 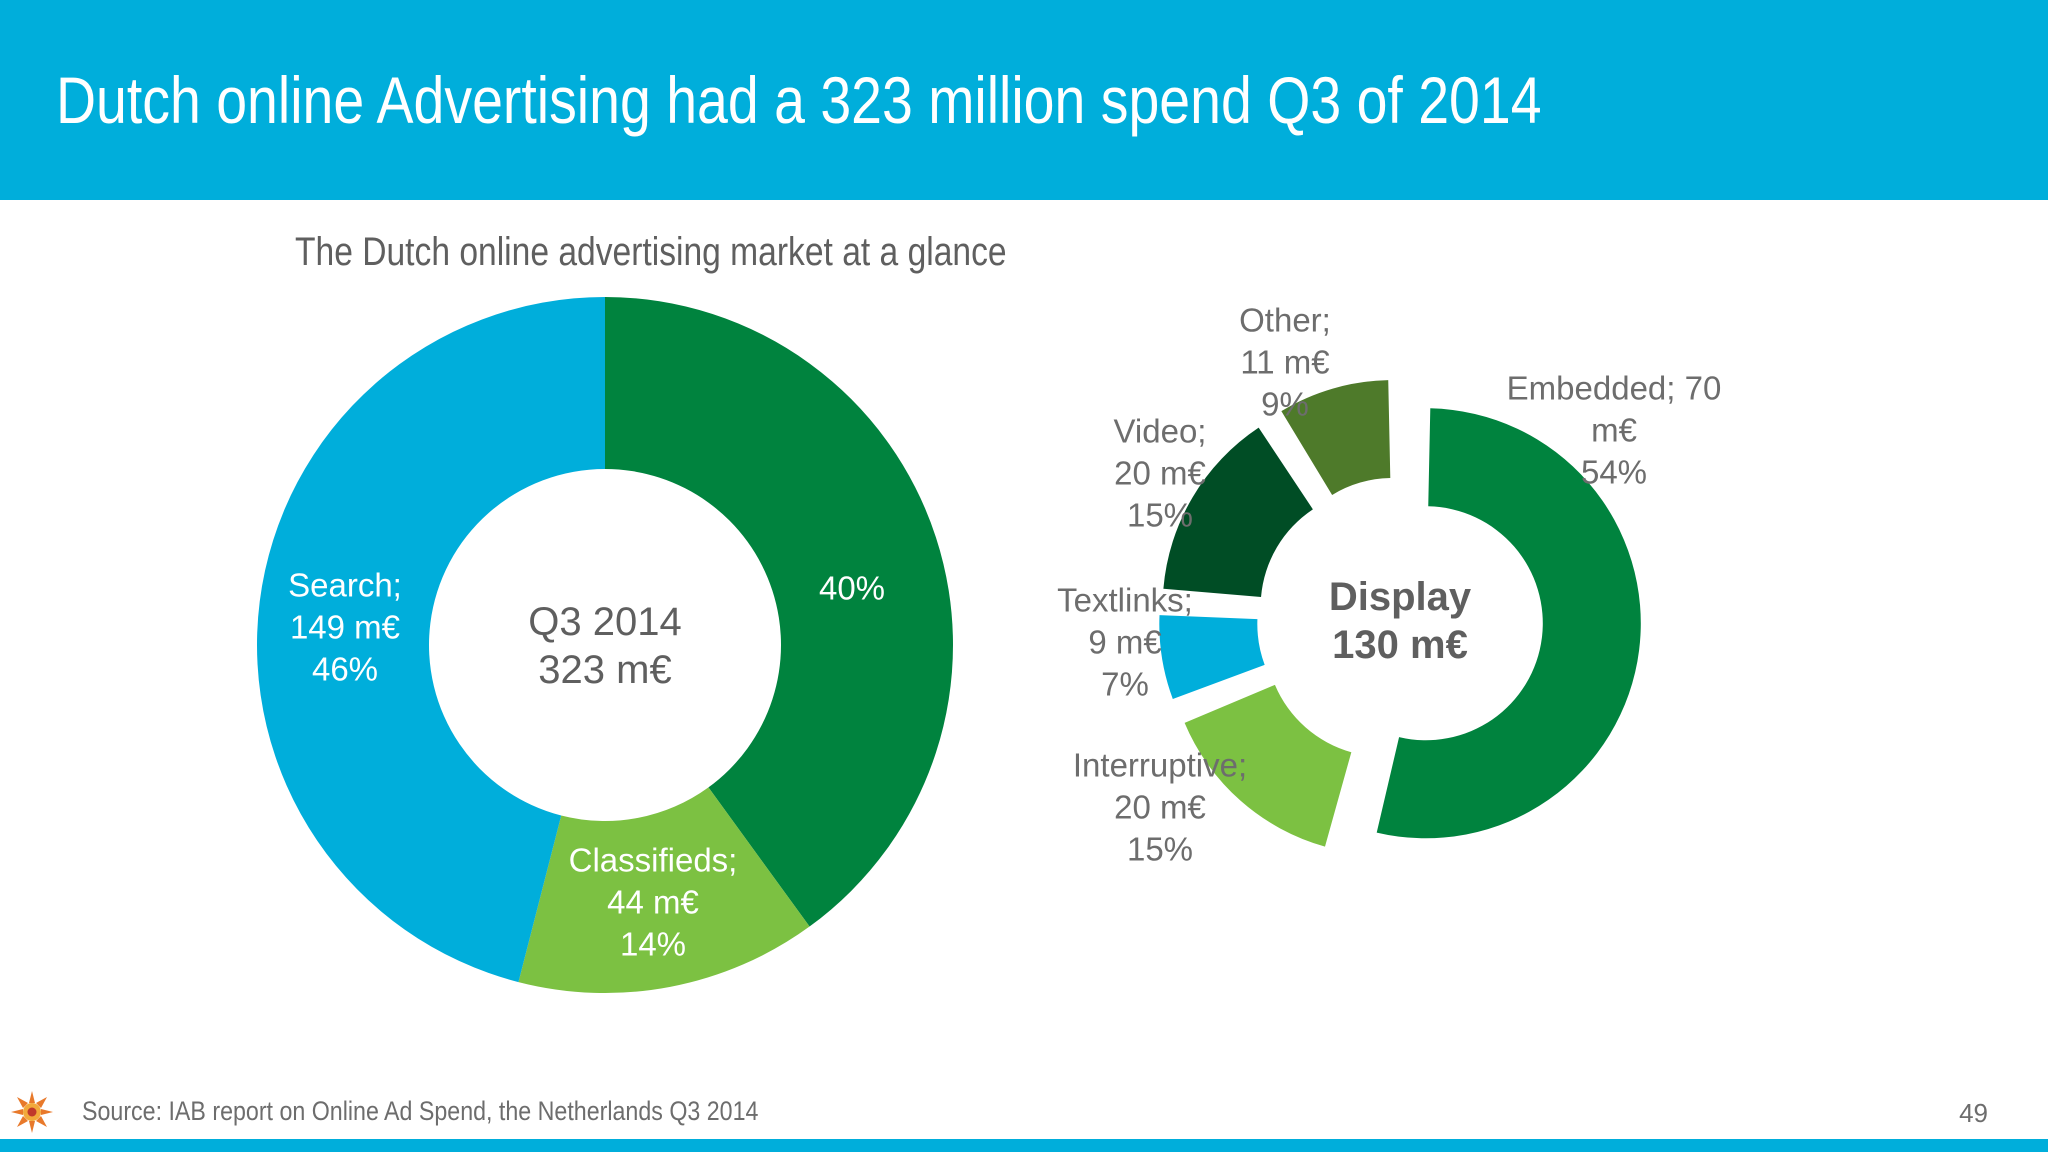 I want to click on slice-textlinks, so click(x=1212, y=657).